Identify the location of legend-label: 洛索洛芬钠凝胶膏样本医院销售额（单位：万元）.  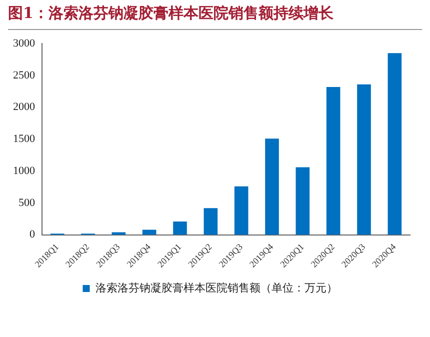
(216, 287).